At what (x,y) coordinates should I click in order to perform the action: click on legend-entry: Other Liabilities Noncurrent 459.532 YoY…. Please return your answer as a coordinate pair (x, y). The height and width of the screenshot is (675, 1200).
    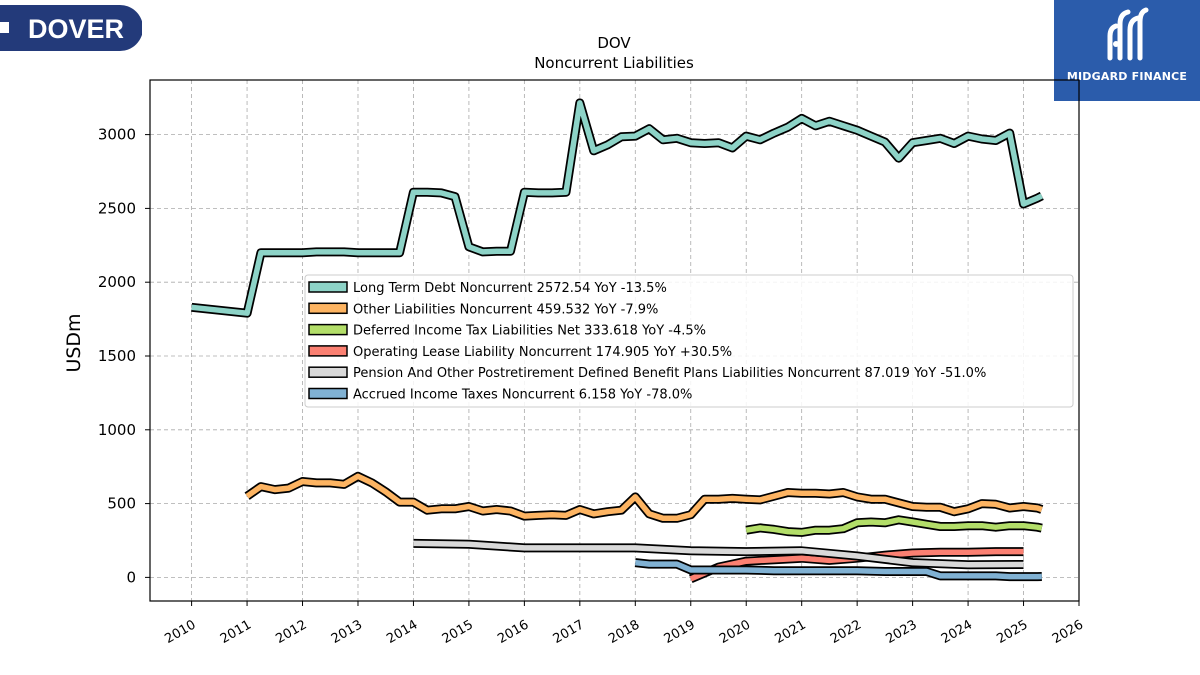
    Looking at the image, I should click on (505, 309).